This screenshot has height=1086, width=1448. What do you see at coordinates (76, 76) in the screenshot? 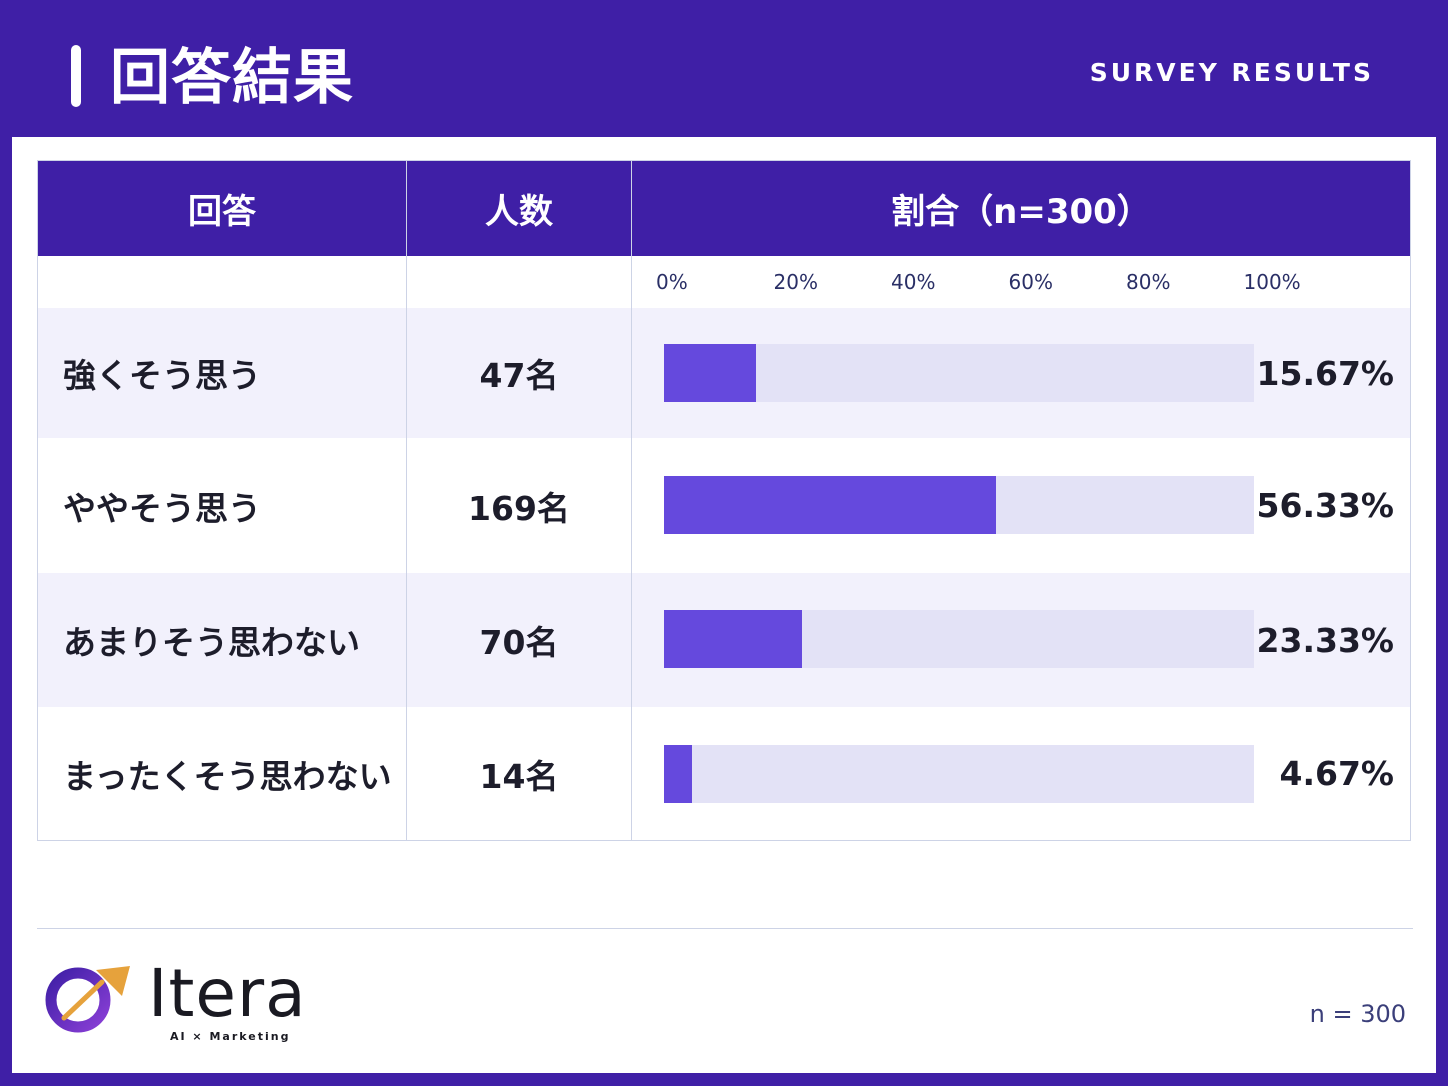
I see `header-accent-bar` at bounding box center [76, 76].